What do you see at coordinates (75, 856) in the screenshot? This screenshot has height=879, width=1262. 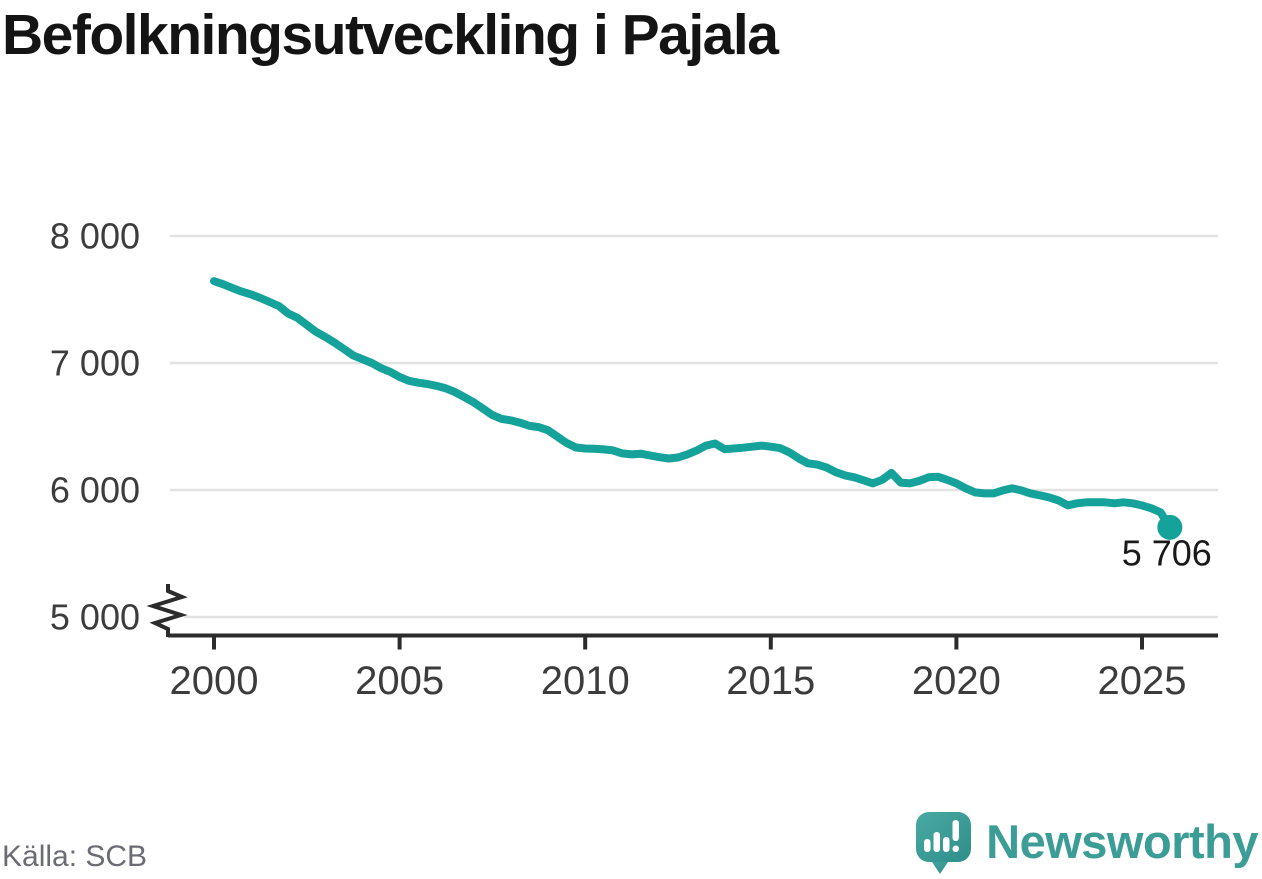 I see `source-note: Källa: SCB` at bounding box center [75, 856].